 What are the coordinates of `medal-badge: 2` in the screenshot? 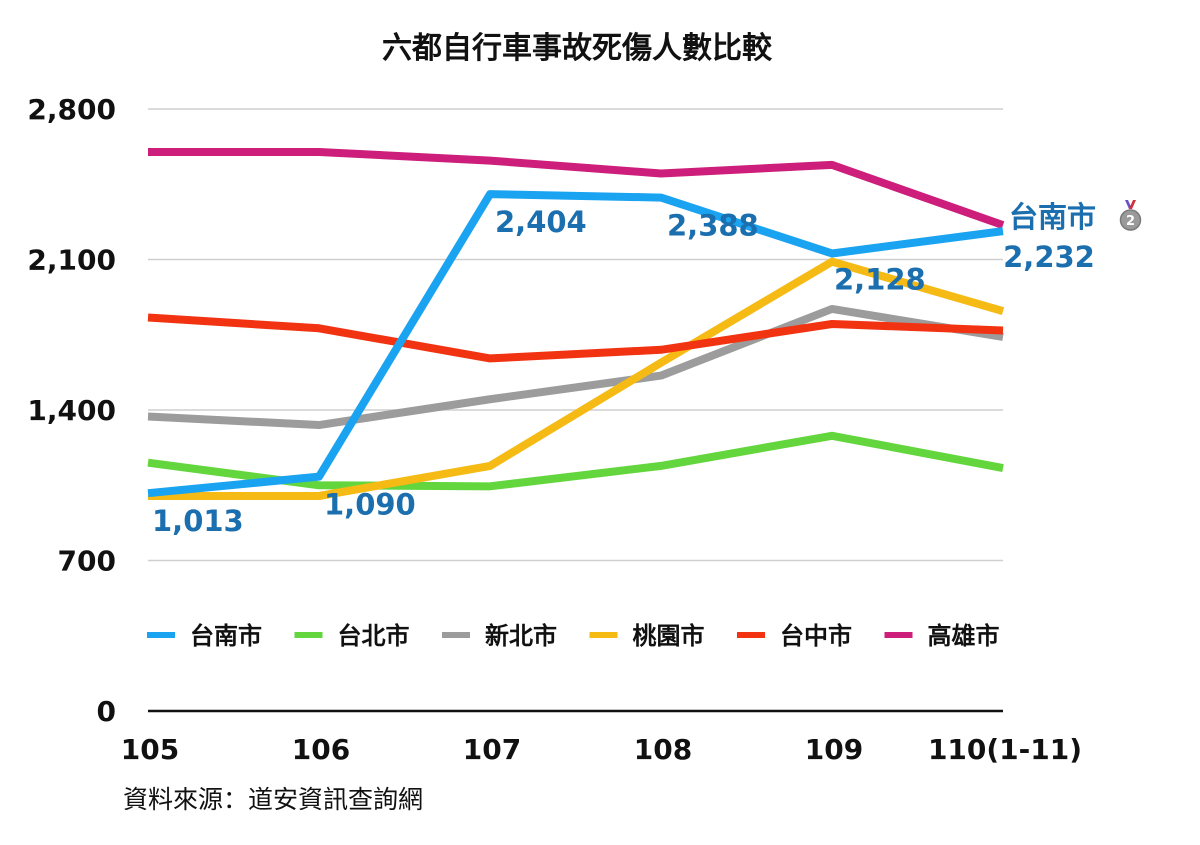 It's located at (1130, 221).